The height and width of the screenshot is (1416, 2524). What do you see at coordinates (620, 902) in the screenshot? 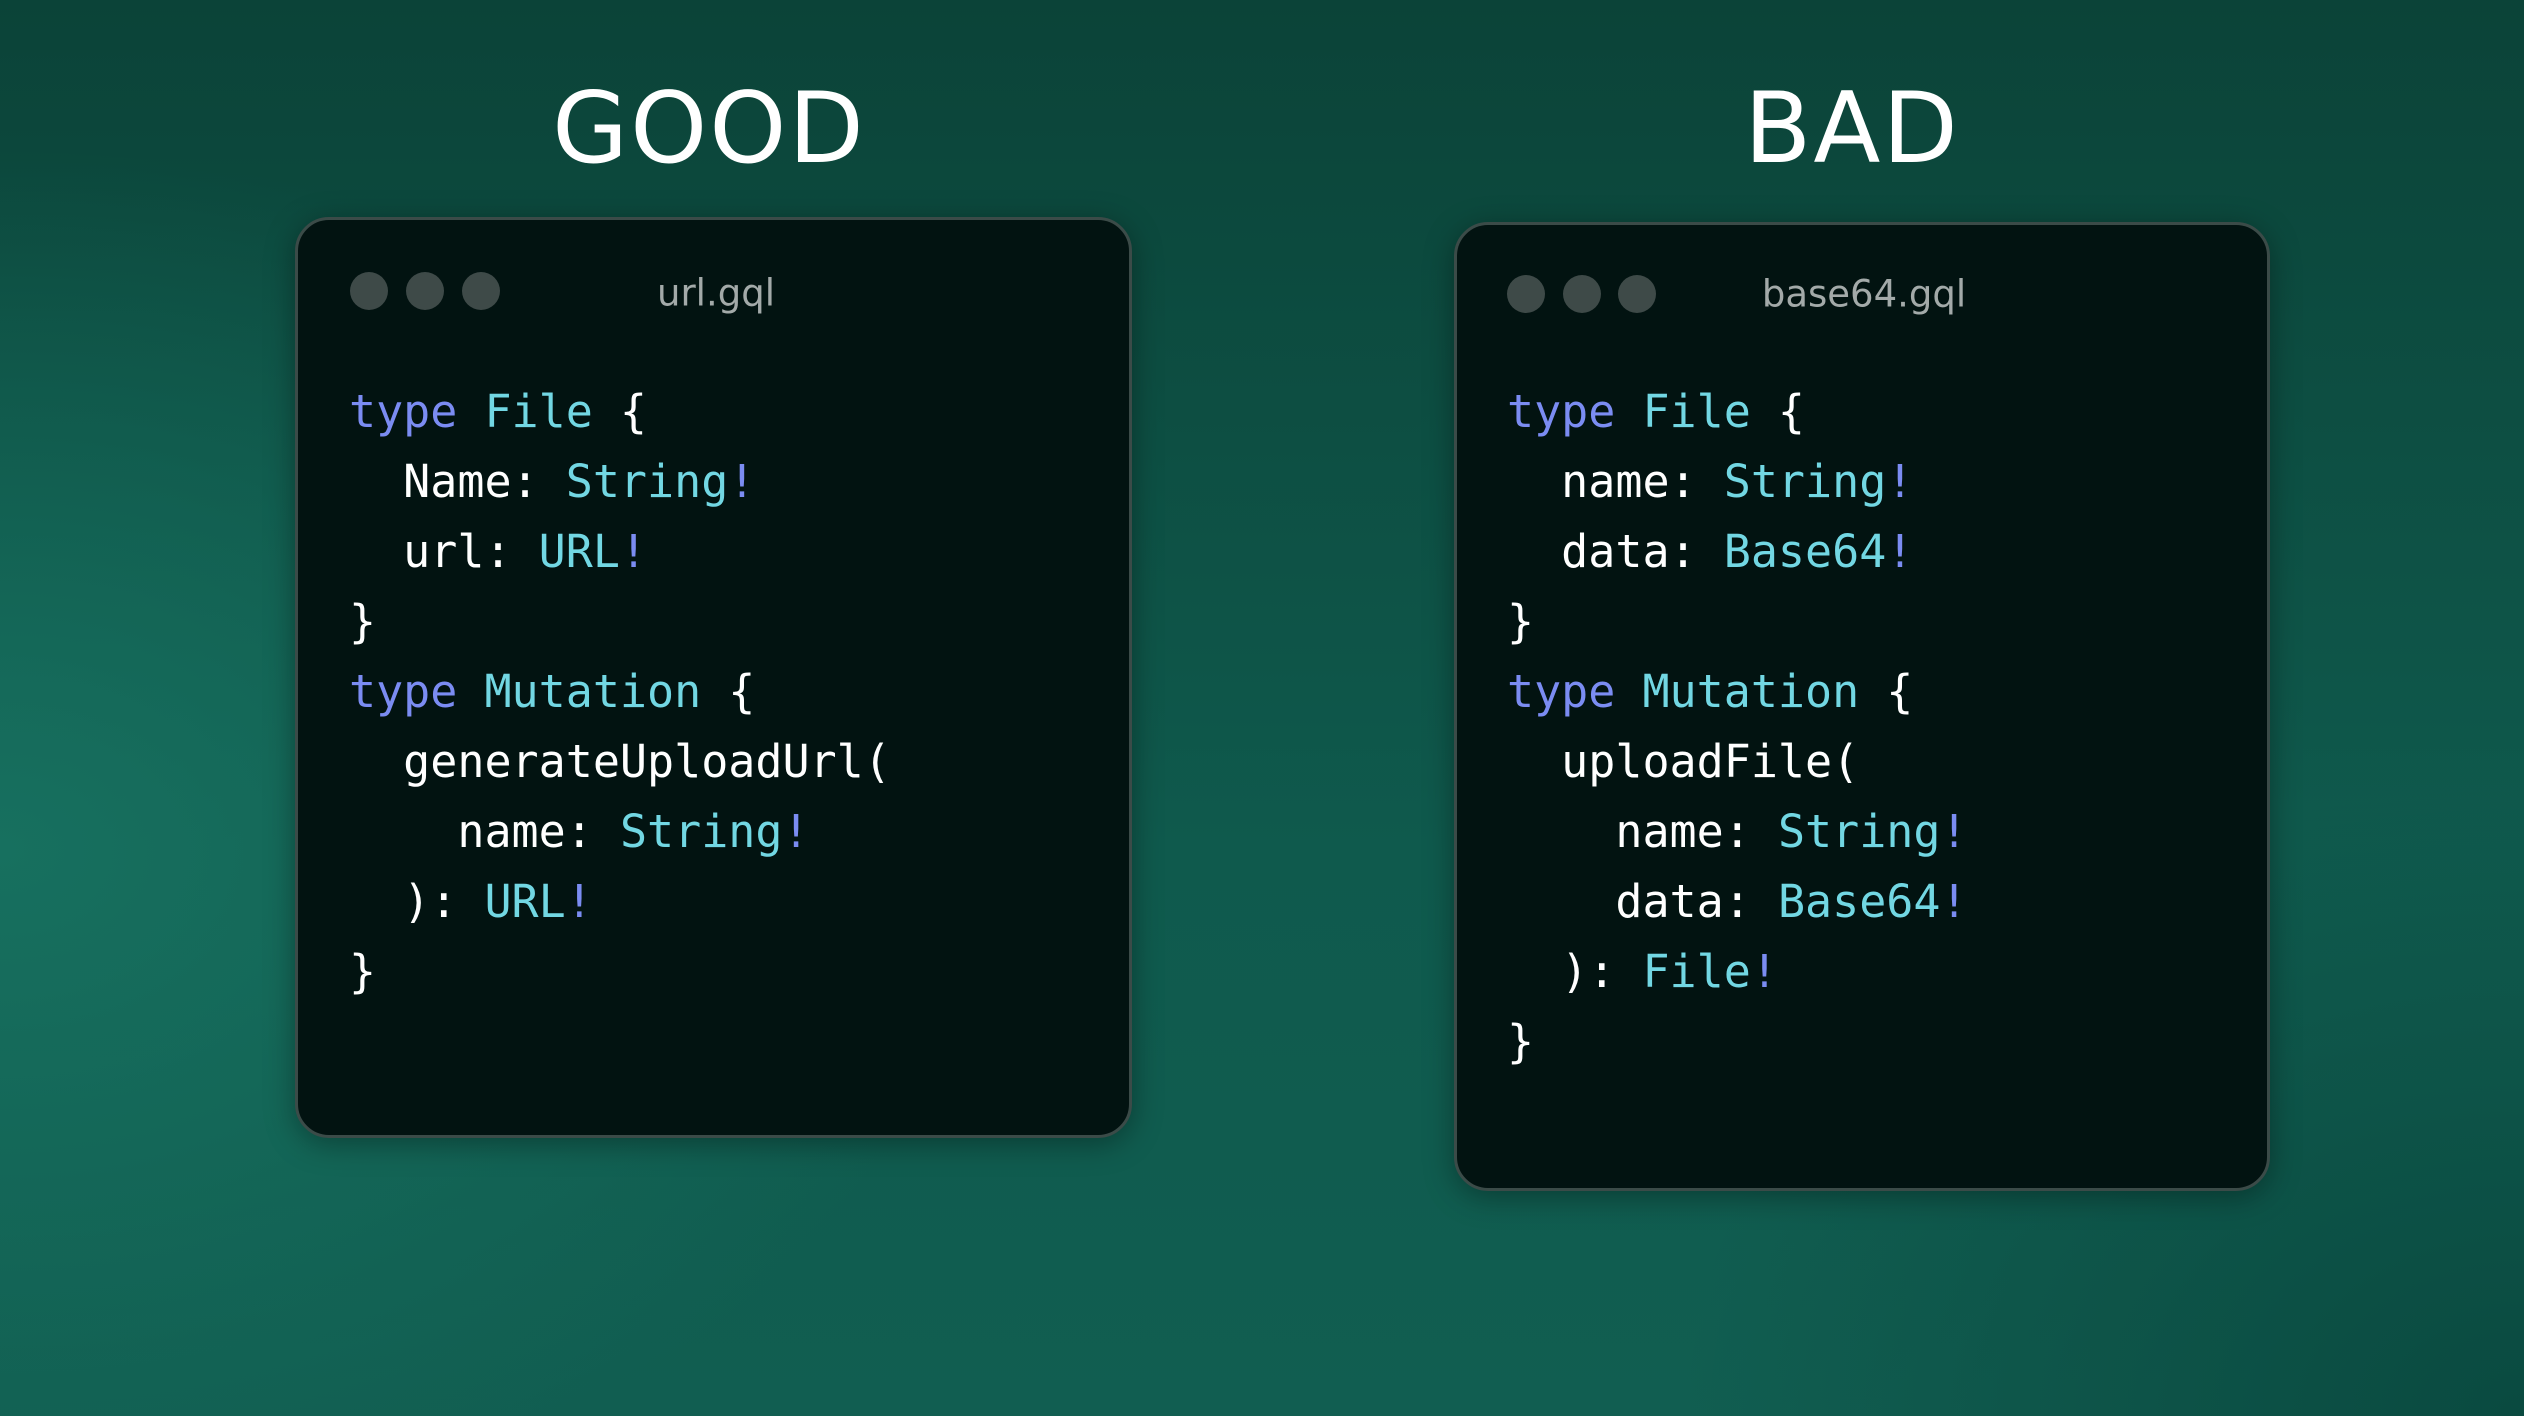
I see `code-line: ): URL!` at bounding box center [620, 902].